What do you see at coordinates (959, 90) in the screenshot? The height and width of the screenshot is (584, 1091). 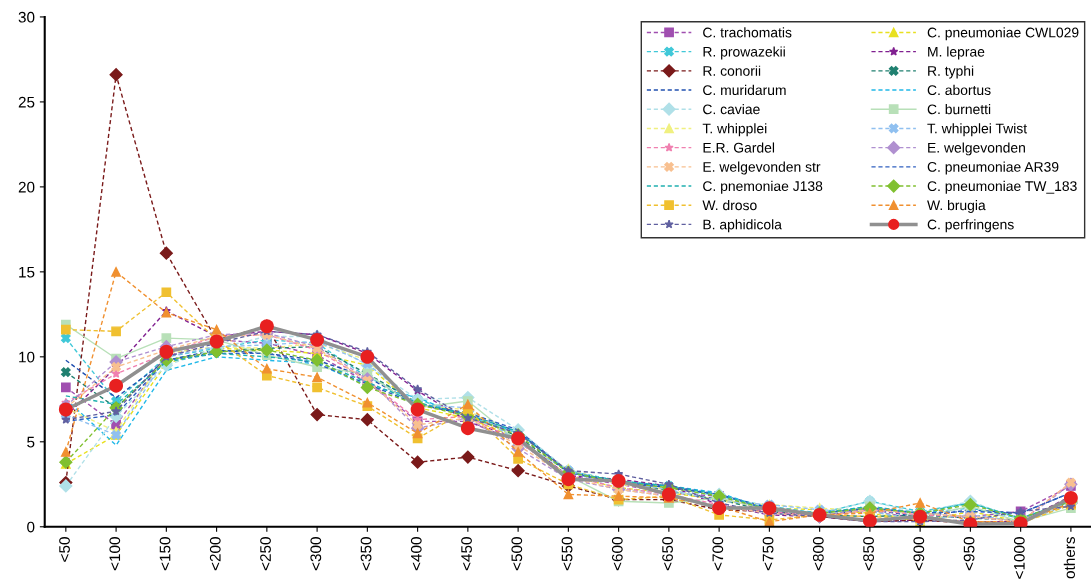 I see `legend-label: C. abortus` at bounding box center [959, 90].